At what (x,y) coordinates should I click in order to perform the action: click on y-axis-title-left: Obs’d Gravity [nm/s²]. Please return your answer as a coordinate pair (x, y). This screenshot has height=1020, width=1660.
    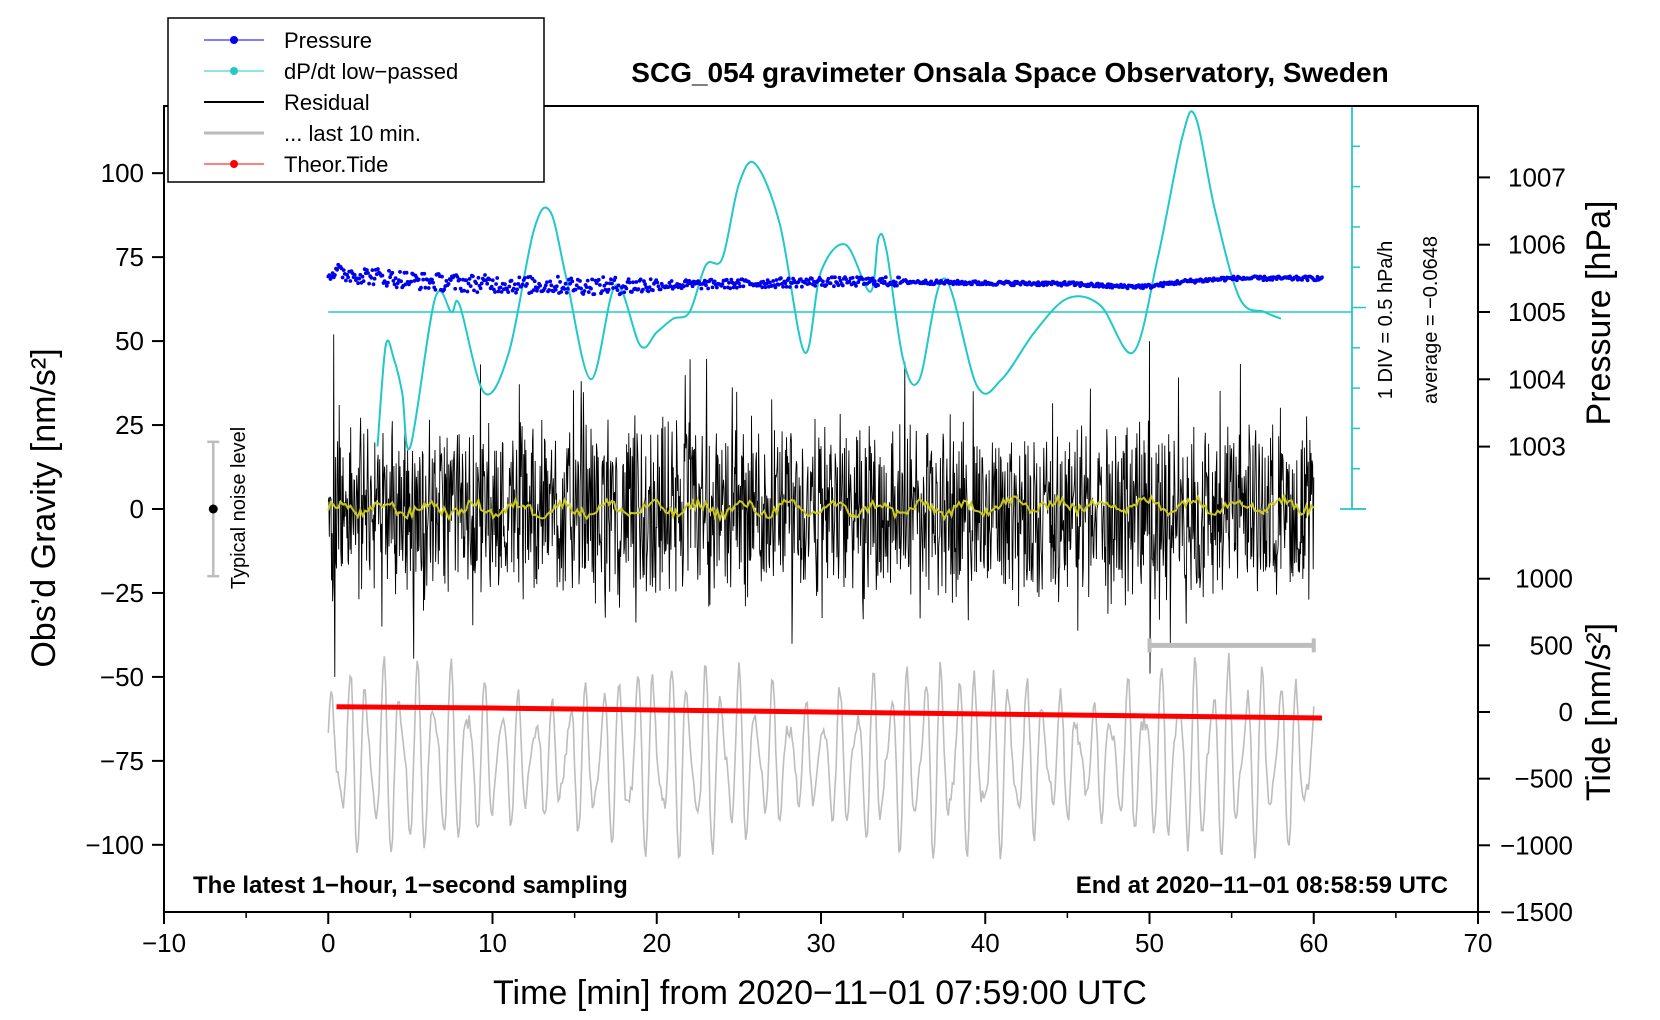
    Looking at the image, I should click on (44, 507).